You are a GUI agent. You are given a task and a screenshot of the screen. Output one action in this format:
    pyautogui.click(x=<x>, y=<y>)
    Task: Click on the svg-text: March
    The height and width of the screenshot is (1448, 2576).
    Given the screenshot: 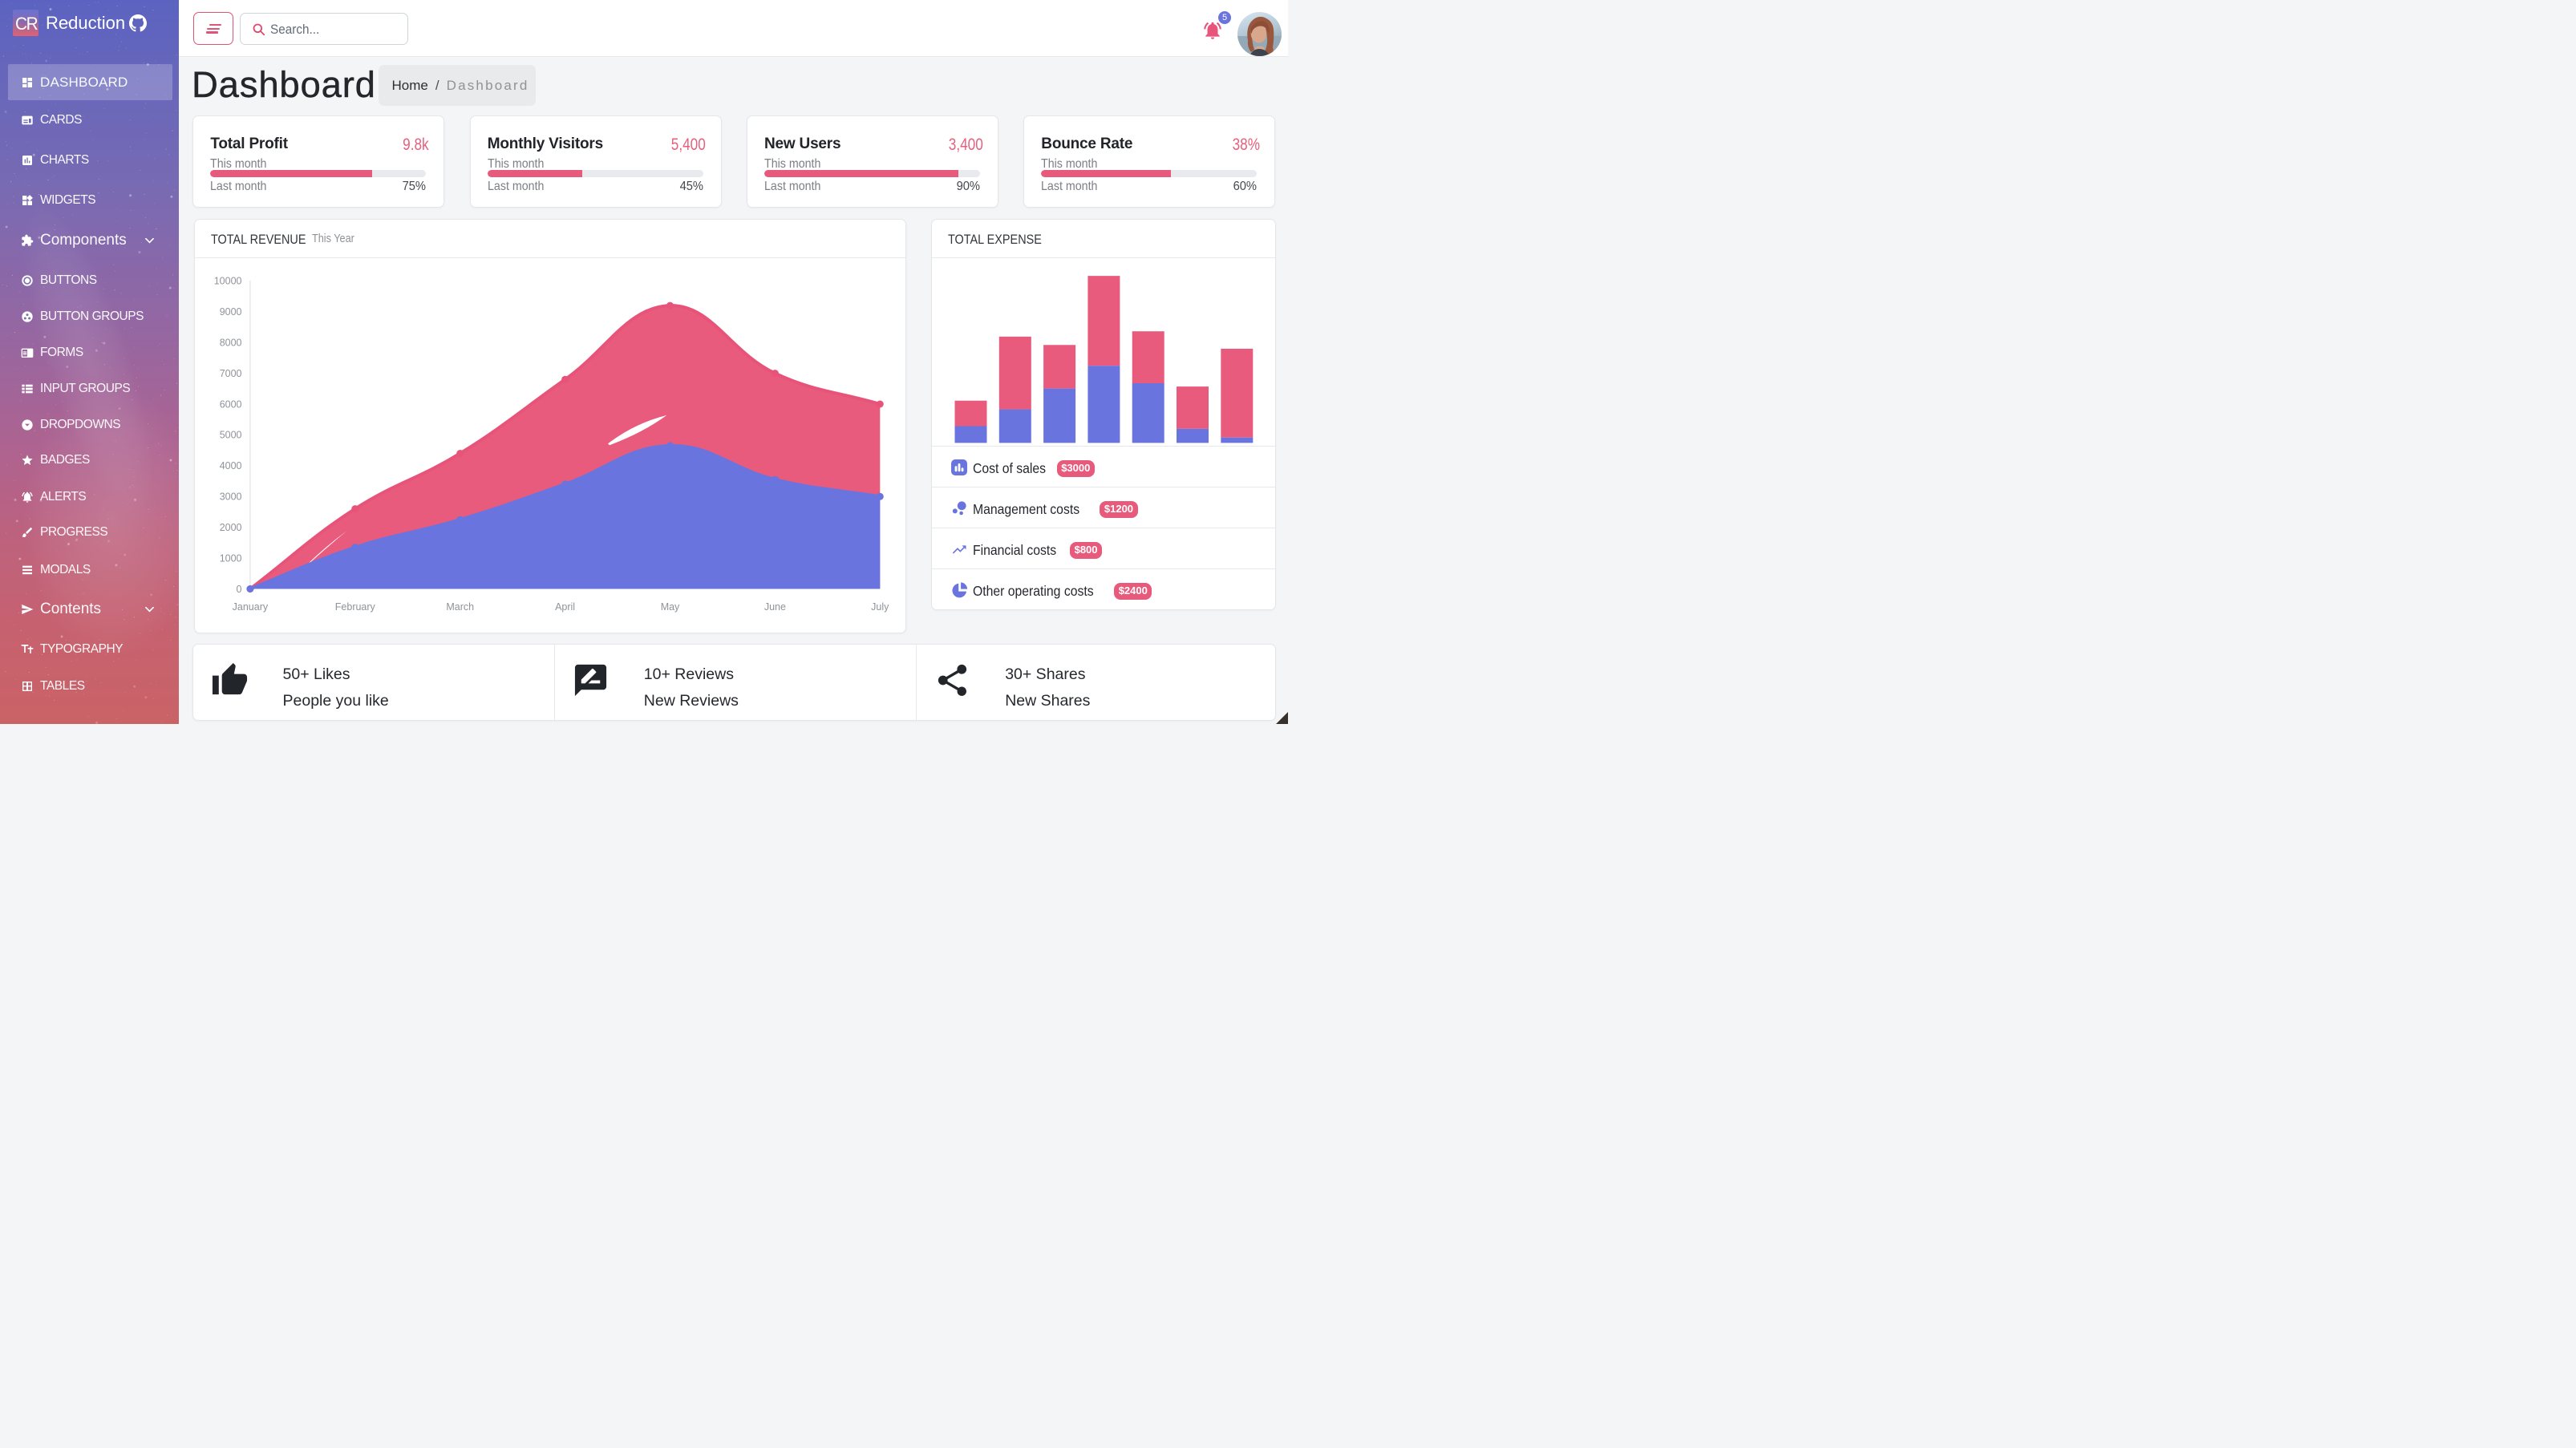 What is the action you would take?
    pyautogui.click(x=460, y=607)
    